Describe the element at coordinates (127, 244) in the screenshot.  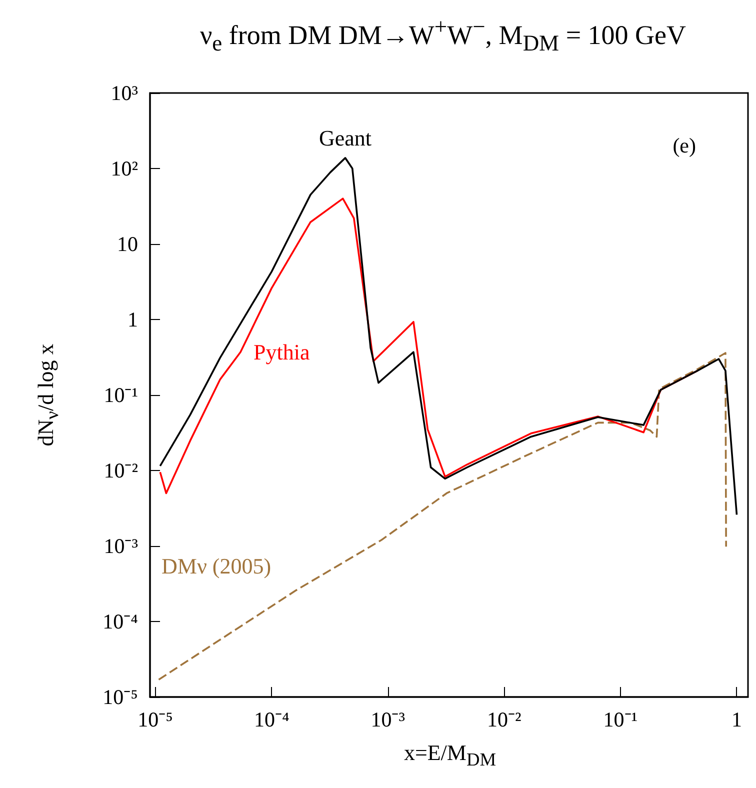
I see `y-tick-label: 10` at that location.